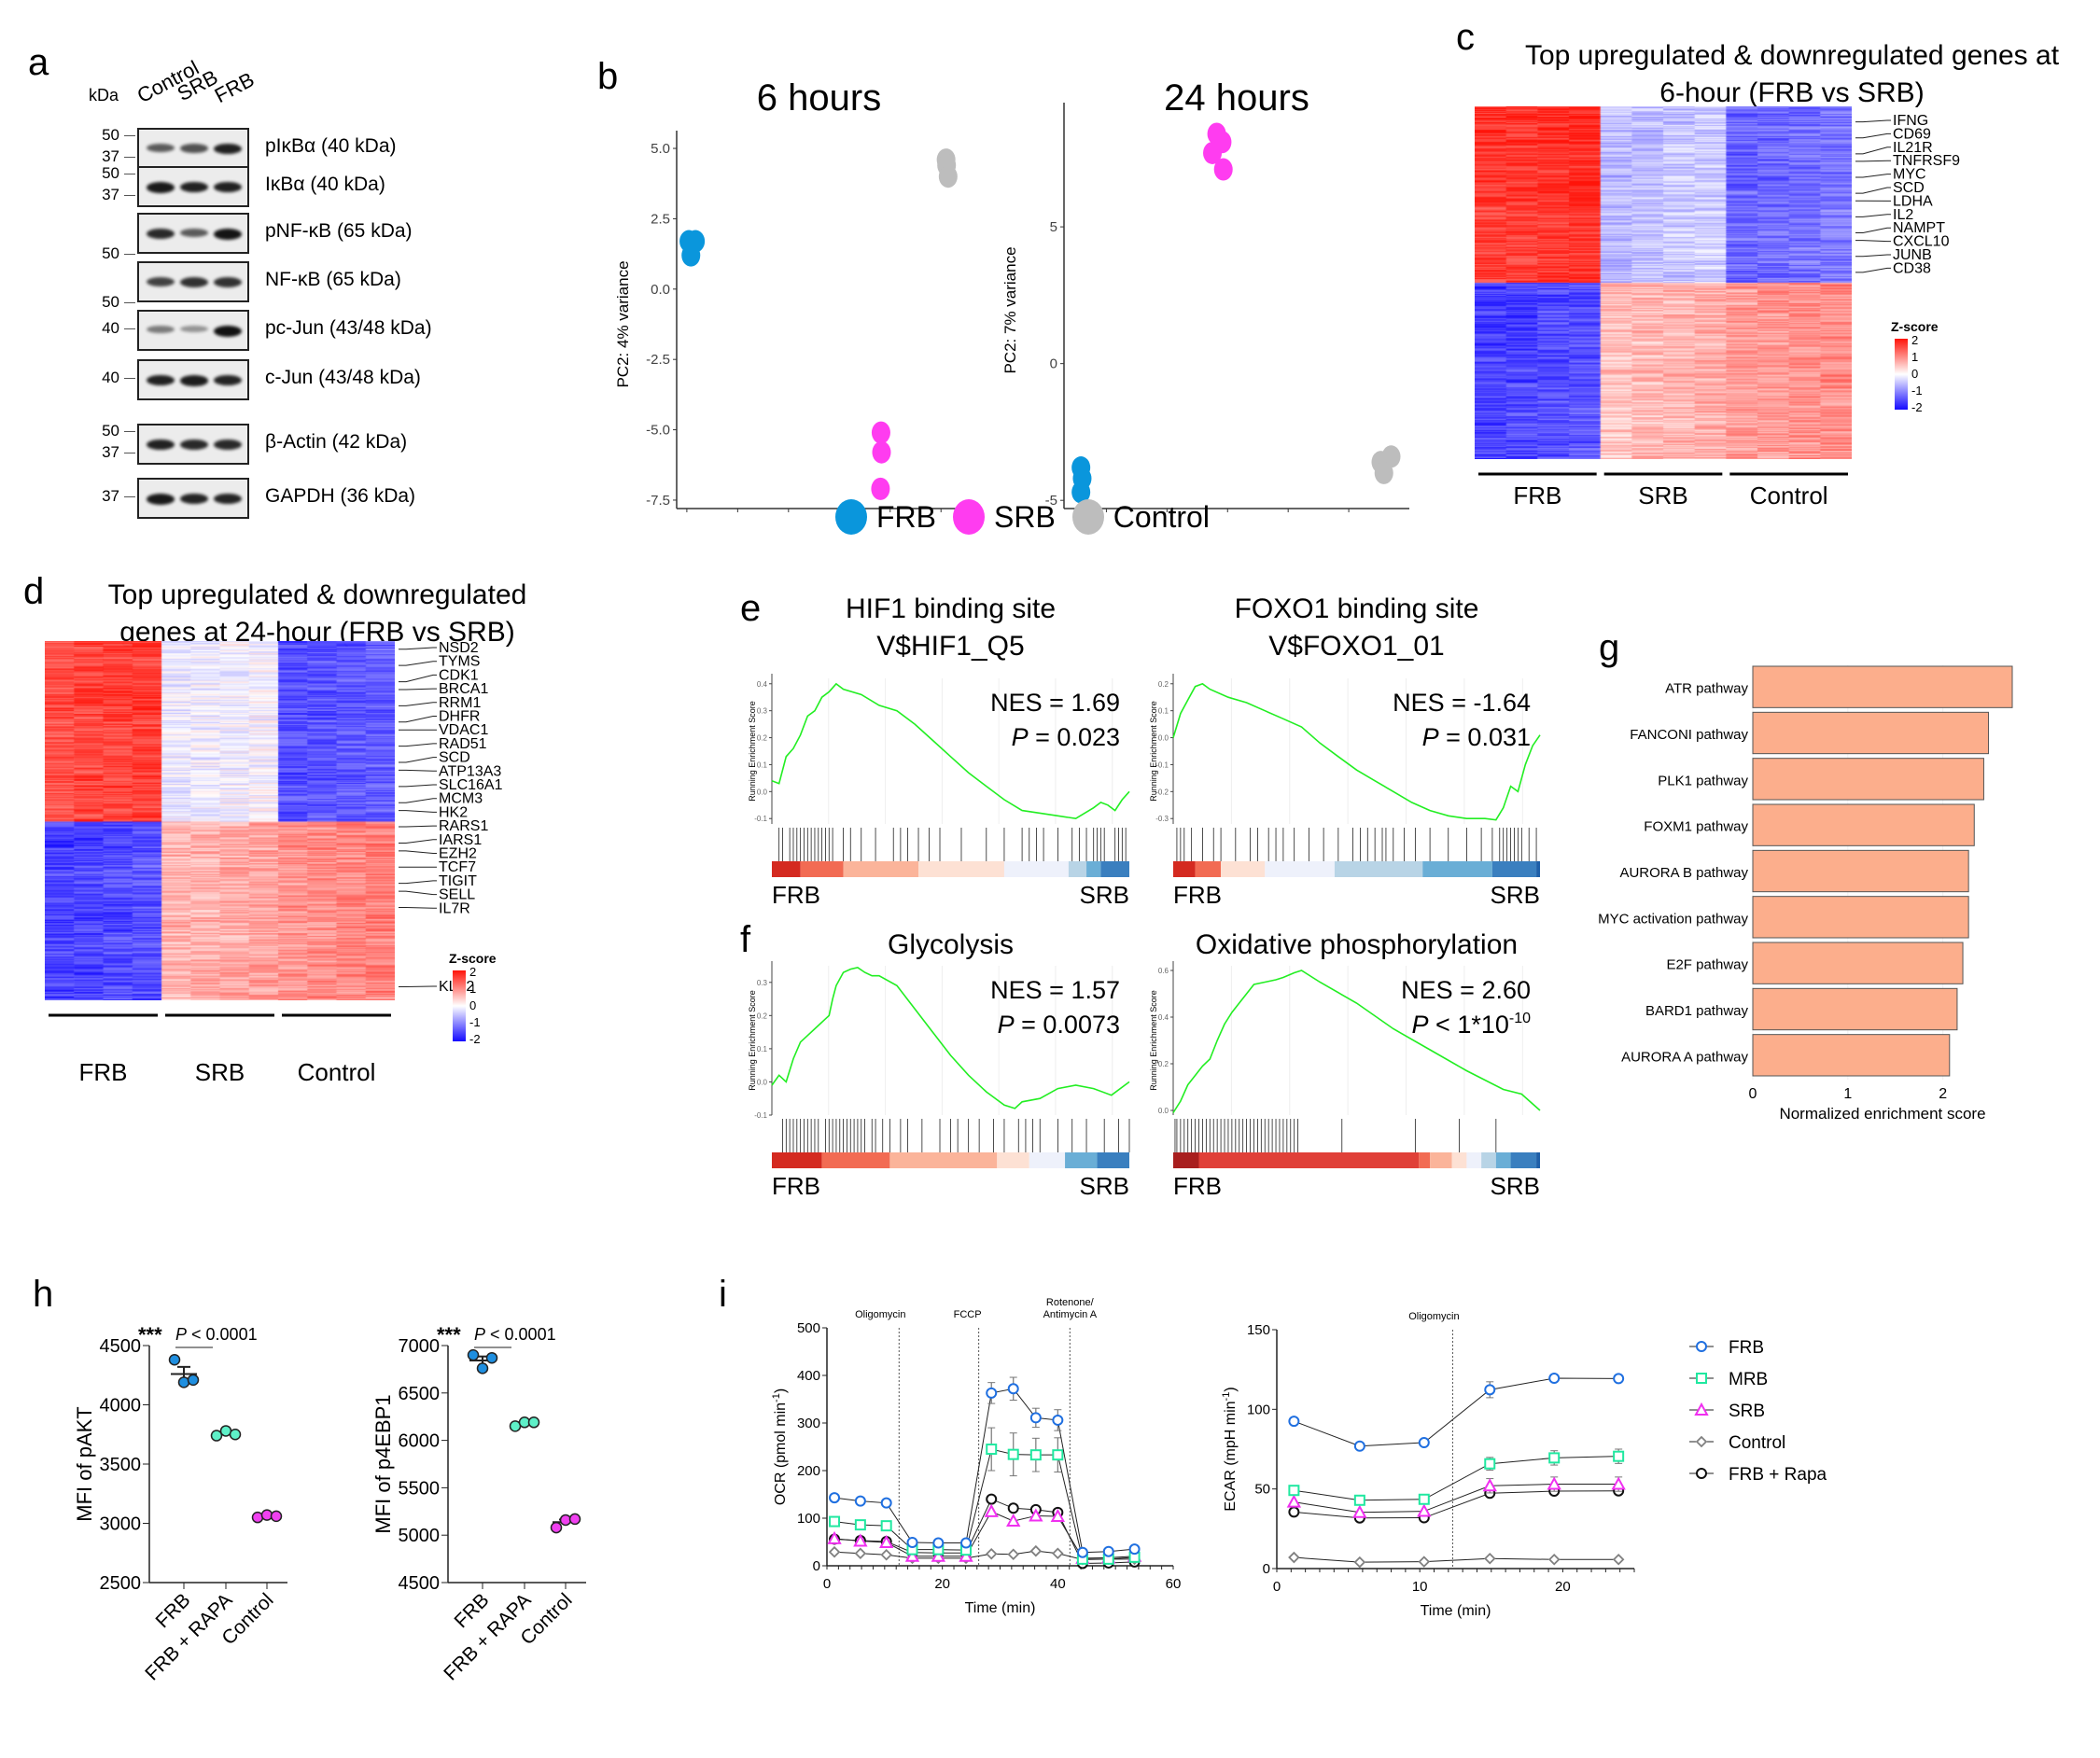 The height and width of the screenshot is (1758, 2100). What do you see at coordinates (43, 1294) in the screenshot?
I see `panel-label-h: h` at bounding box center [43, 1294].